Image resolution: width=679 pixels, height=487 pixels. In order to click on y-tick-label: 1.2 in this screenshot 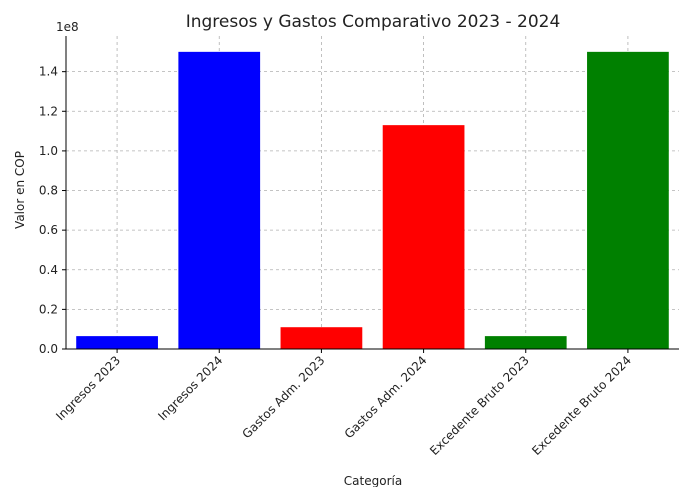, I will do `click(48, 111)`.